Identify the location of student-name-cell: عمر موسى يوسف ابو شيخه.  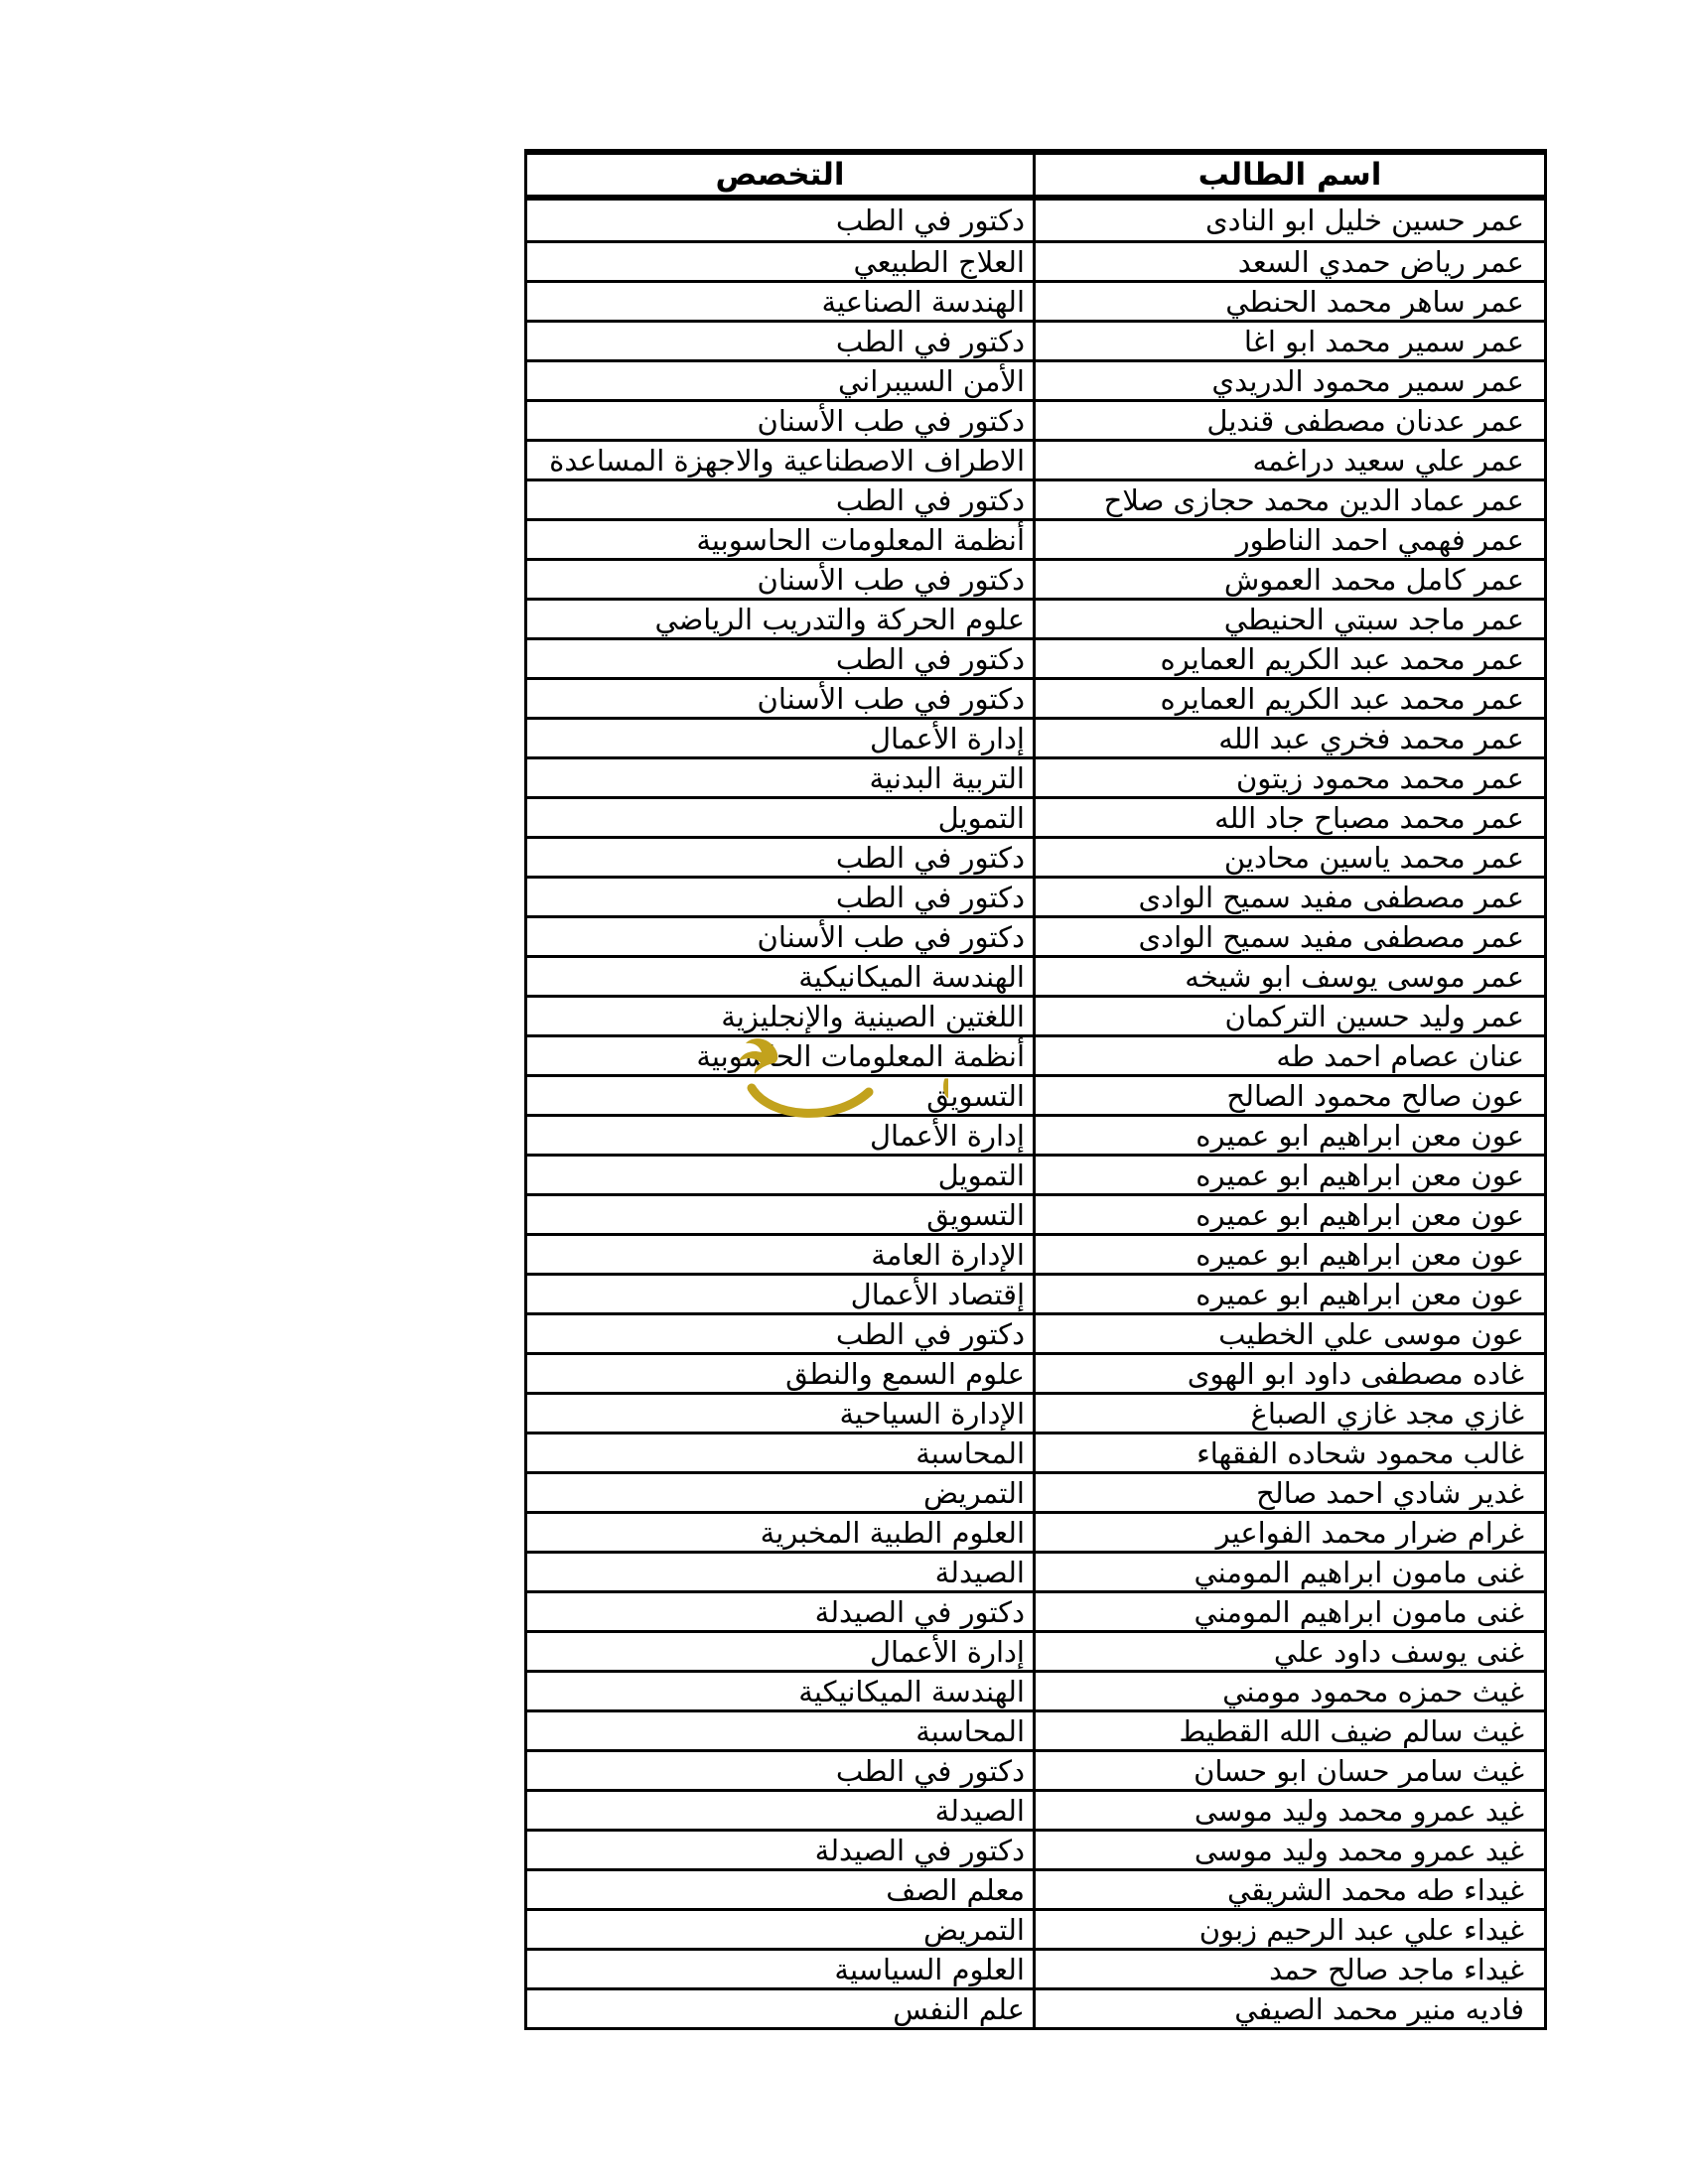
(1288, 976).